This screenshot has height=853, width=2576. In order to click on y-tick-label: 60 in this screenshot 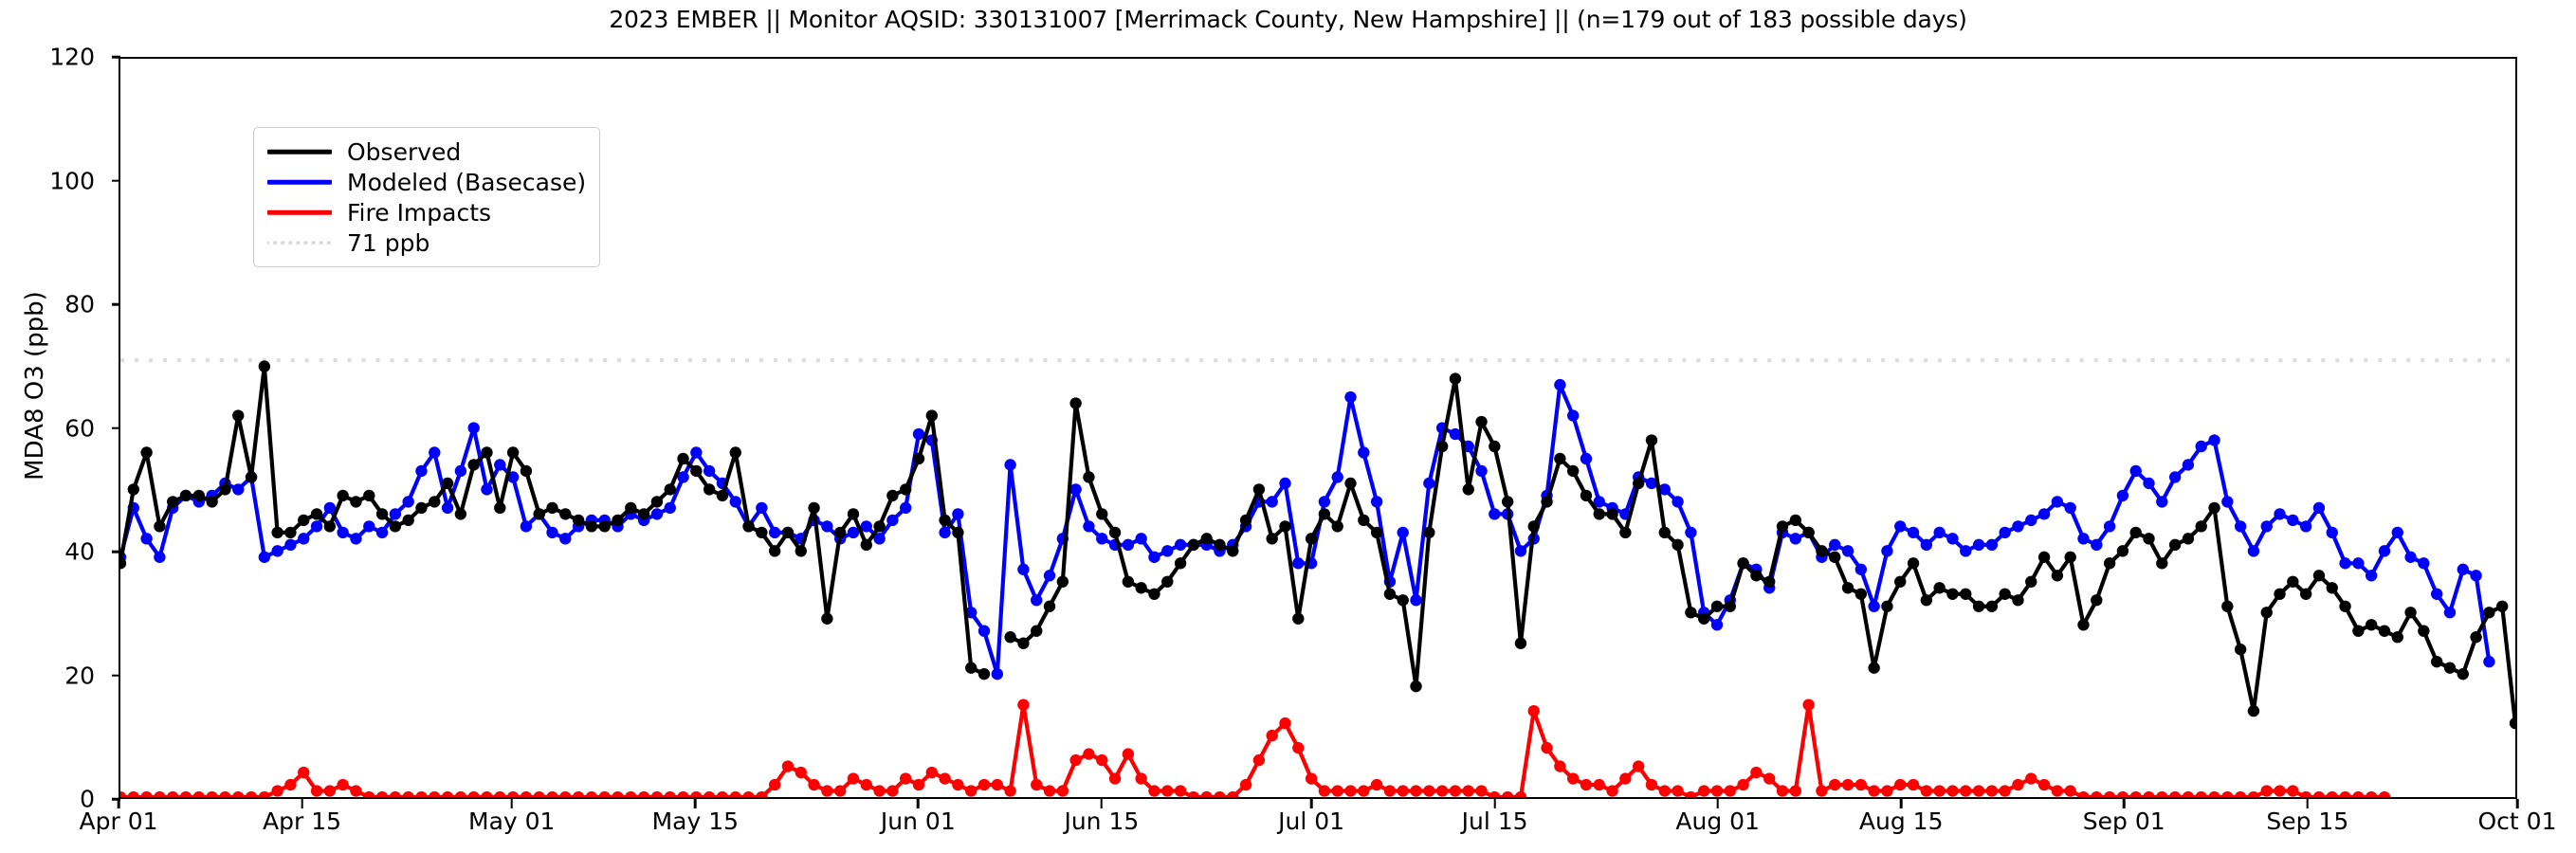, I will do `click(79, 428)`.